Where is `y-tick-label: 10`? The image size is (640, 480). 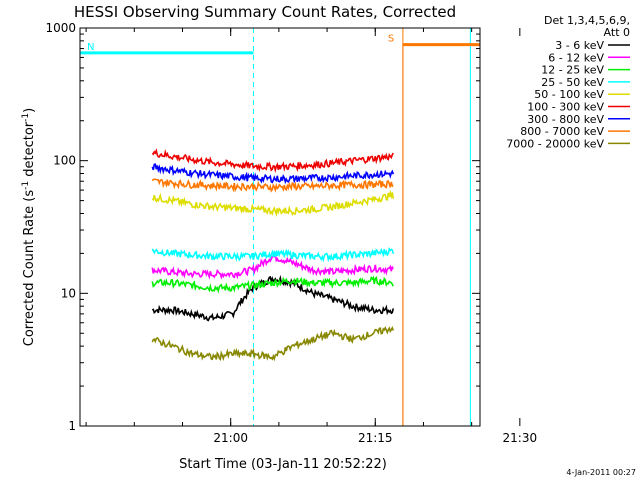
y-tick-label: 10 is located at coordinates (68, 293).